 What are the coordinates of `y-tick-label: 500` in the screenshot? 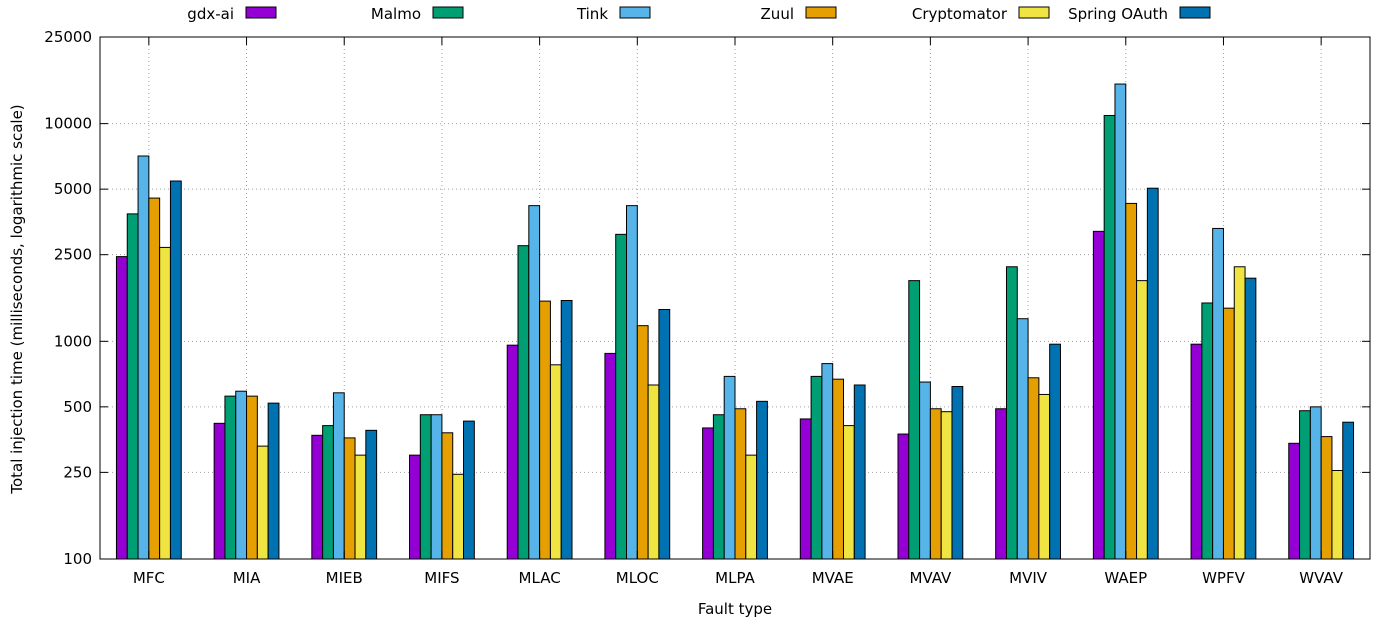 It's located at (77, 407).